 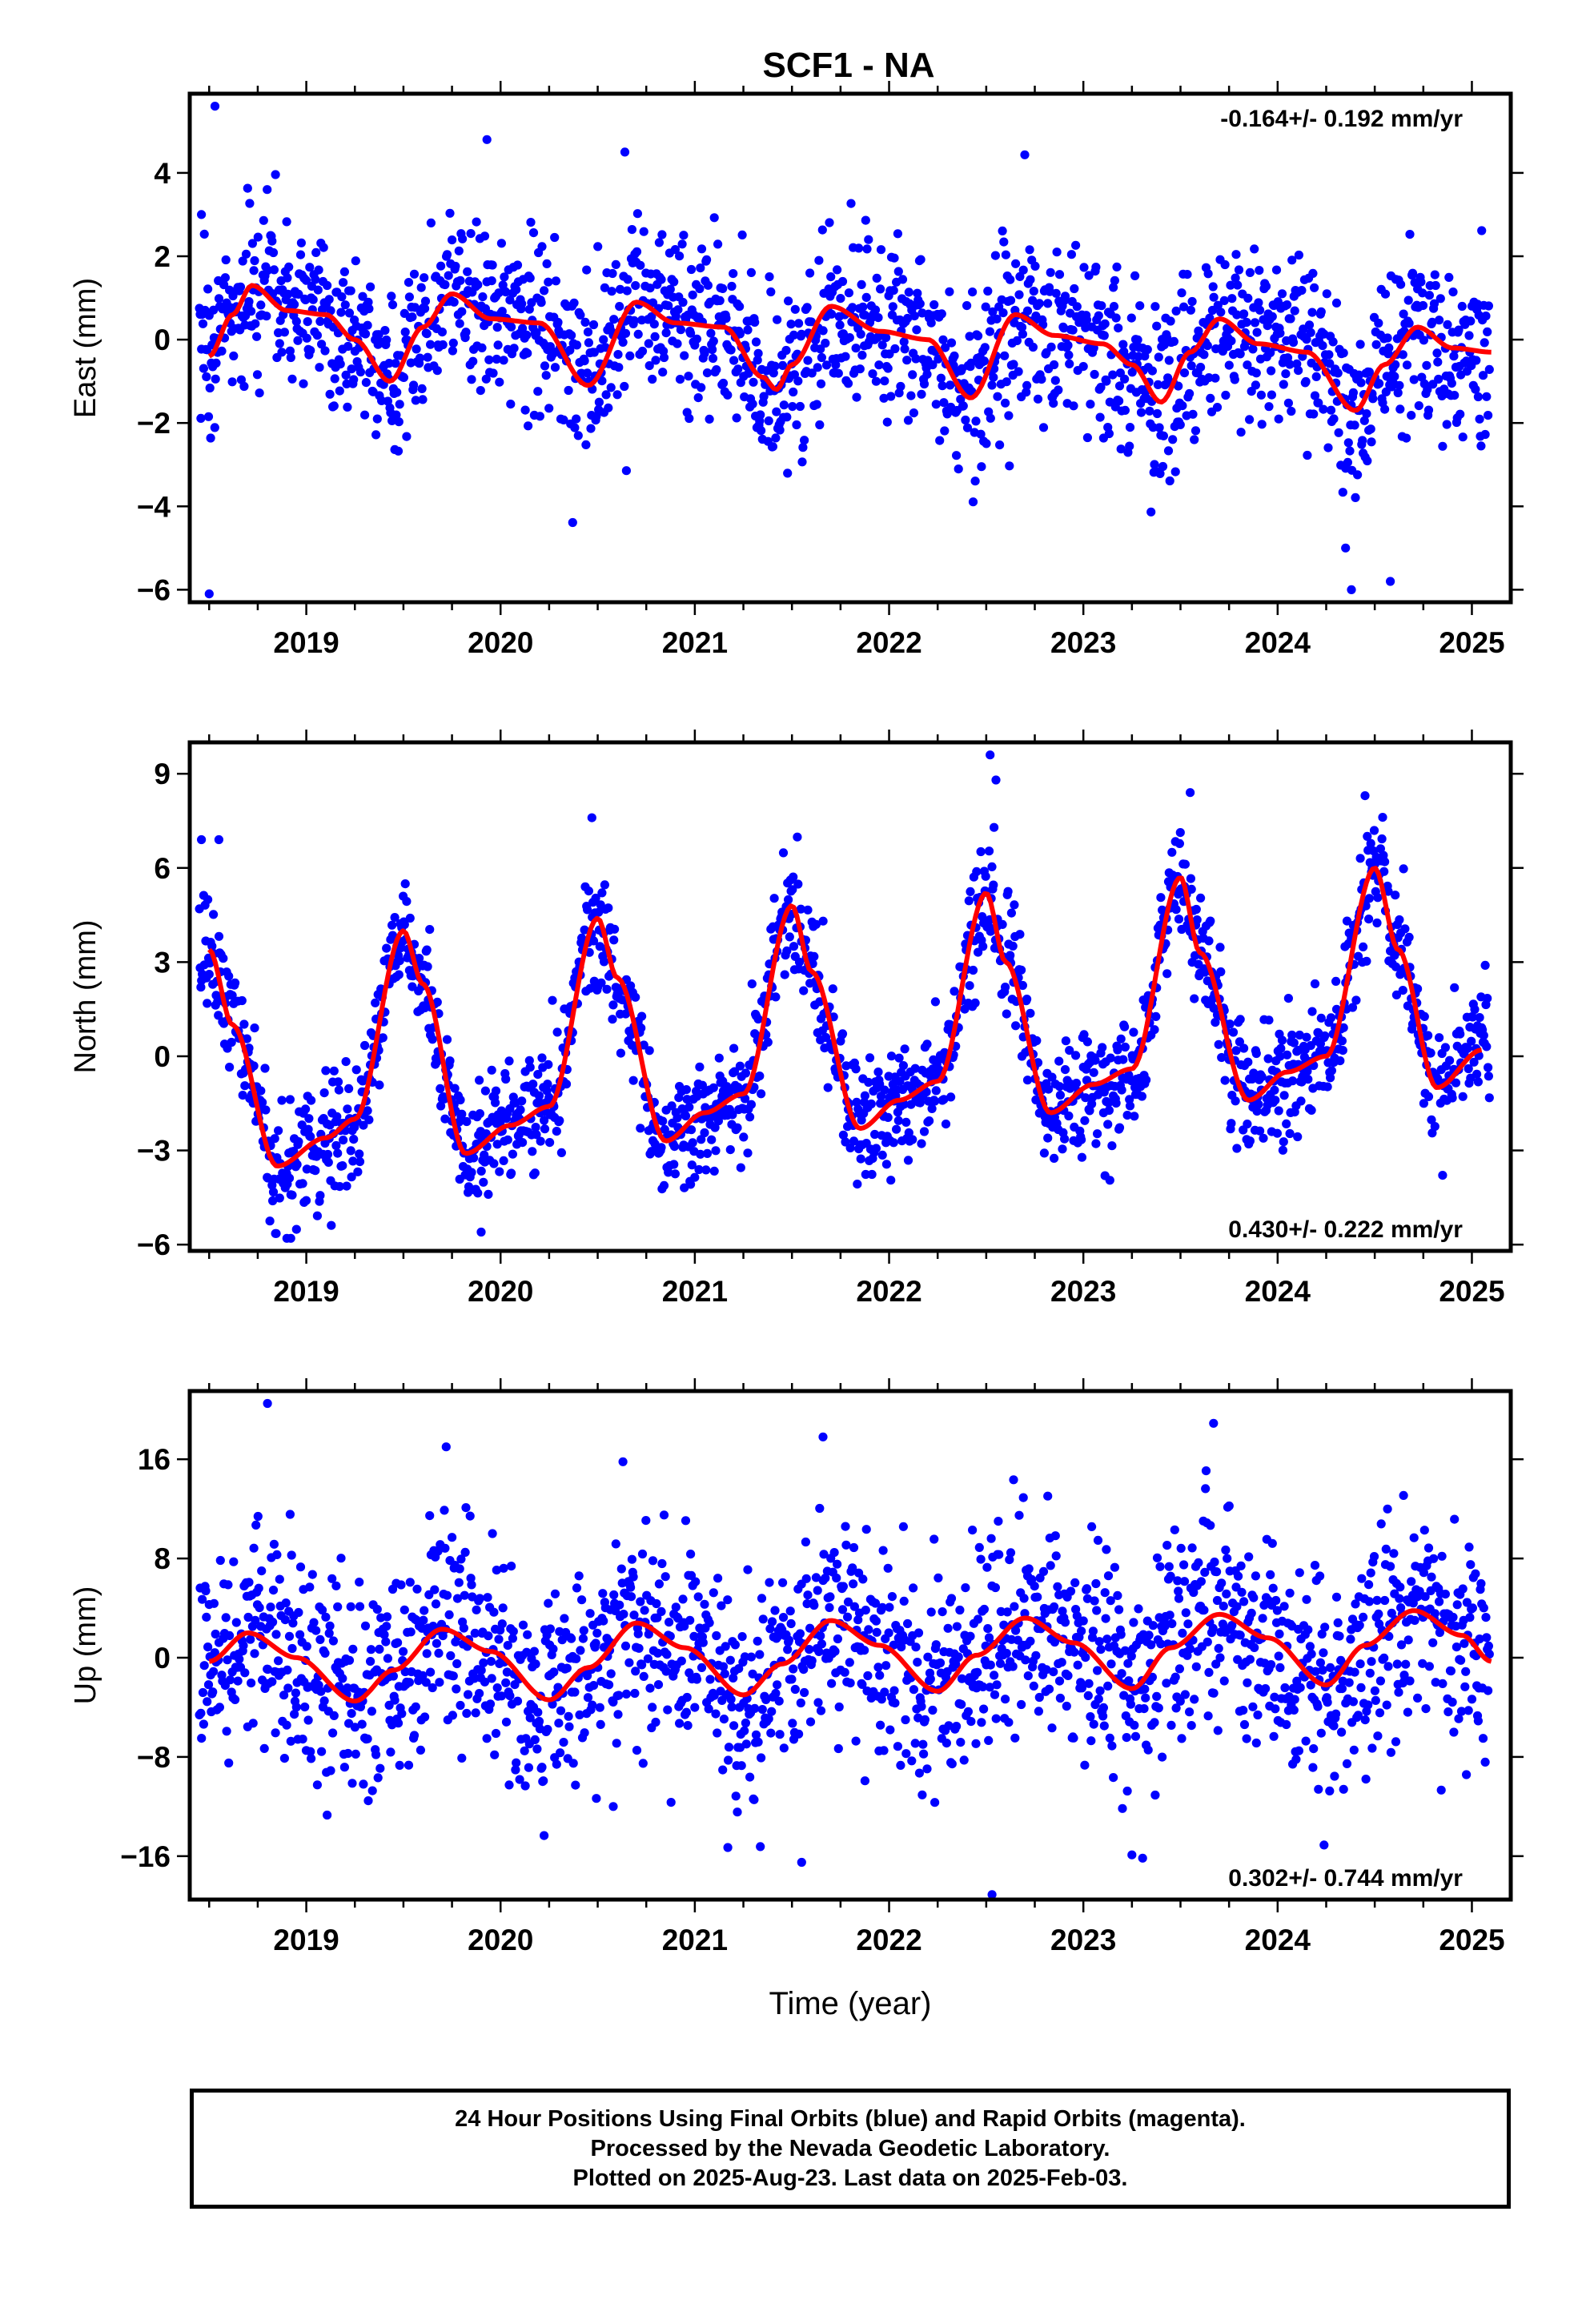 What do you see at coordinates (306, 1291) in the screenshot?
I see `x-tick-label: 2019` at bounding box center [306, 1291].